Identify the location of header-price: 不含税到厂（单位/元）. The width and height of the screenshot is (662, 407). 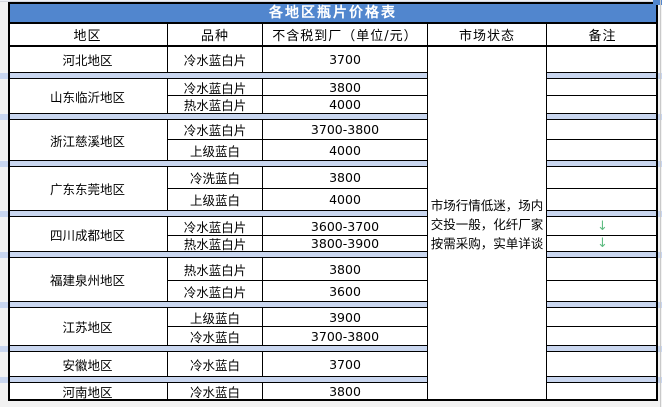
(345, 35).